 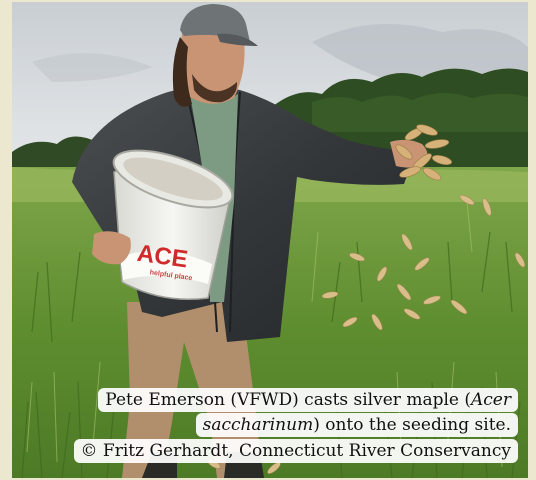 I want to click on left-hand, so click(x=111, y=248).